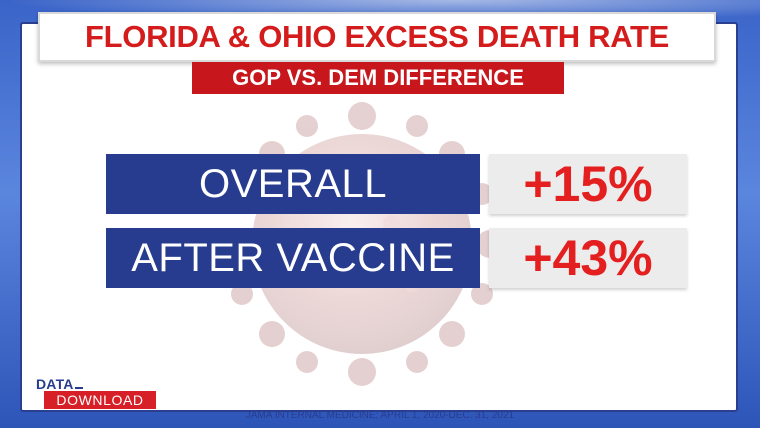  I want to click on logo-top-text: DATA, so click(59, 384).